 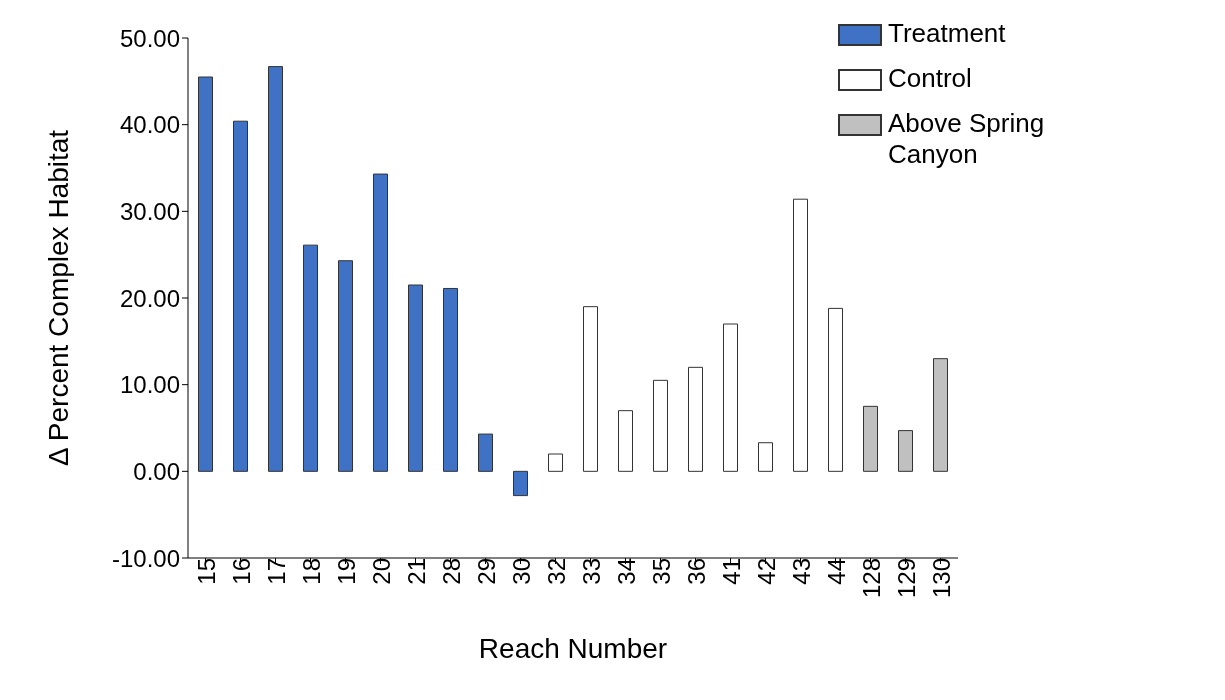 What do you see at coordinates (149, 298) in the screenshot?
I see `y-tick-label: 20.00` at bounding box center [149, 298].